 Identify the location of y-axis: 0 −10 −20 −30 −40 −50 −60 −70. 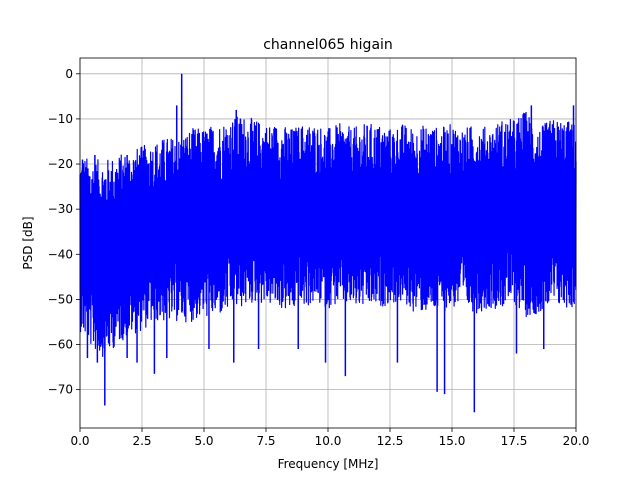
(64, 232).